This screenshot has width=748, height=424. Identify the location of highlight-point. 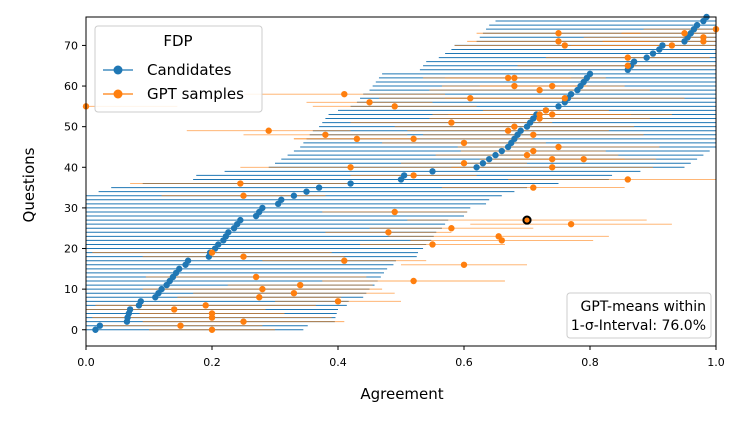
(527, 220).